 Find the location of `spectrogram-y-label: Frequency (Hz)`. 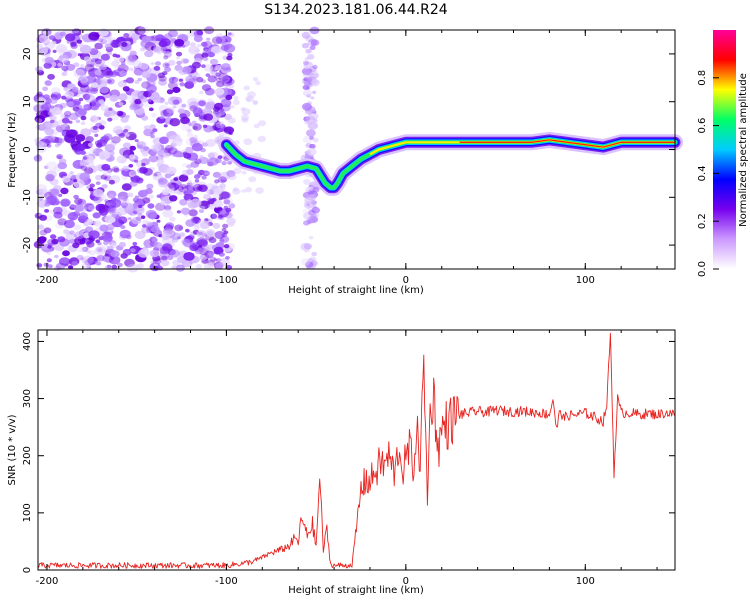

spectrogram-y-label: Frequency (Hz) is located at coordinates (12, 150).